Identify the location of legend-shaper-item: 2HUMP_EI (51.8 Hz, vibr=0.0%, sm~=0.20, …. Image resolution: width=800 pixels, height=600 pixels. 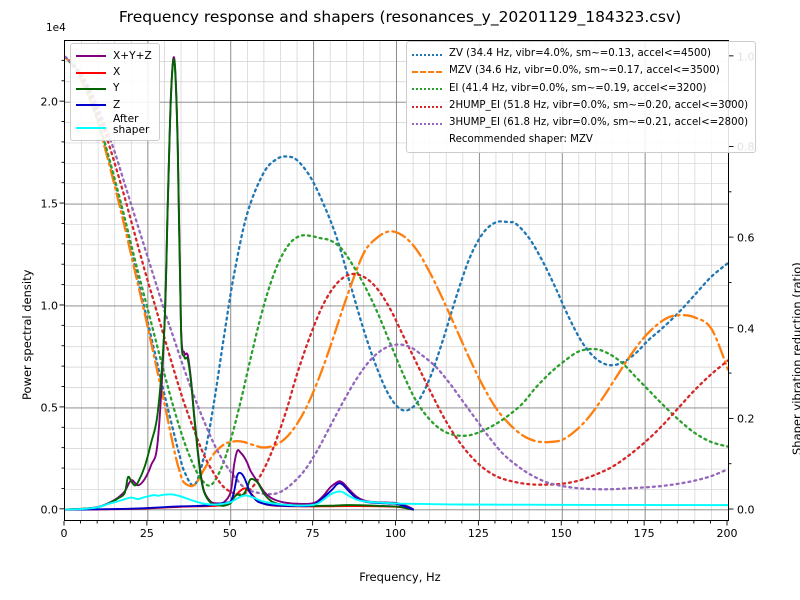
(580, 106).